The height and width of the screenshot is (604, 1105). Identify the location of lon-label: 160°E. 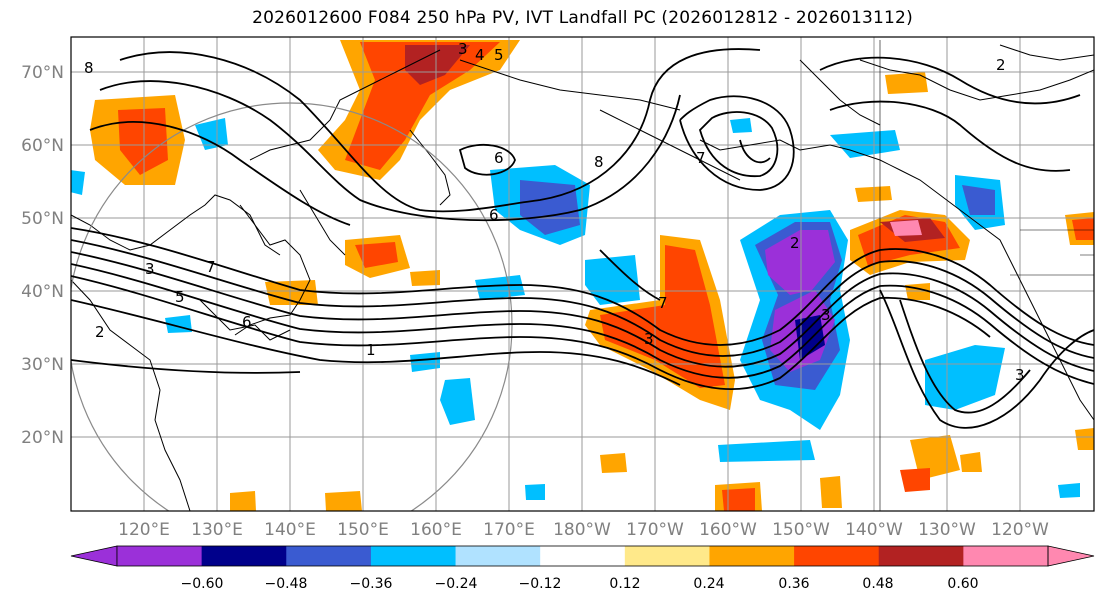
(436, 530).